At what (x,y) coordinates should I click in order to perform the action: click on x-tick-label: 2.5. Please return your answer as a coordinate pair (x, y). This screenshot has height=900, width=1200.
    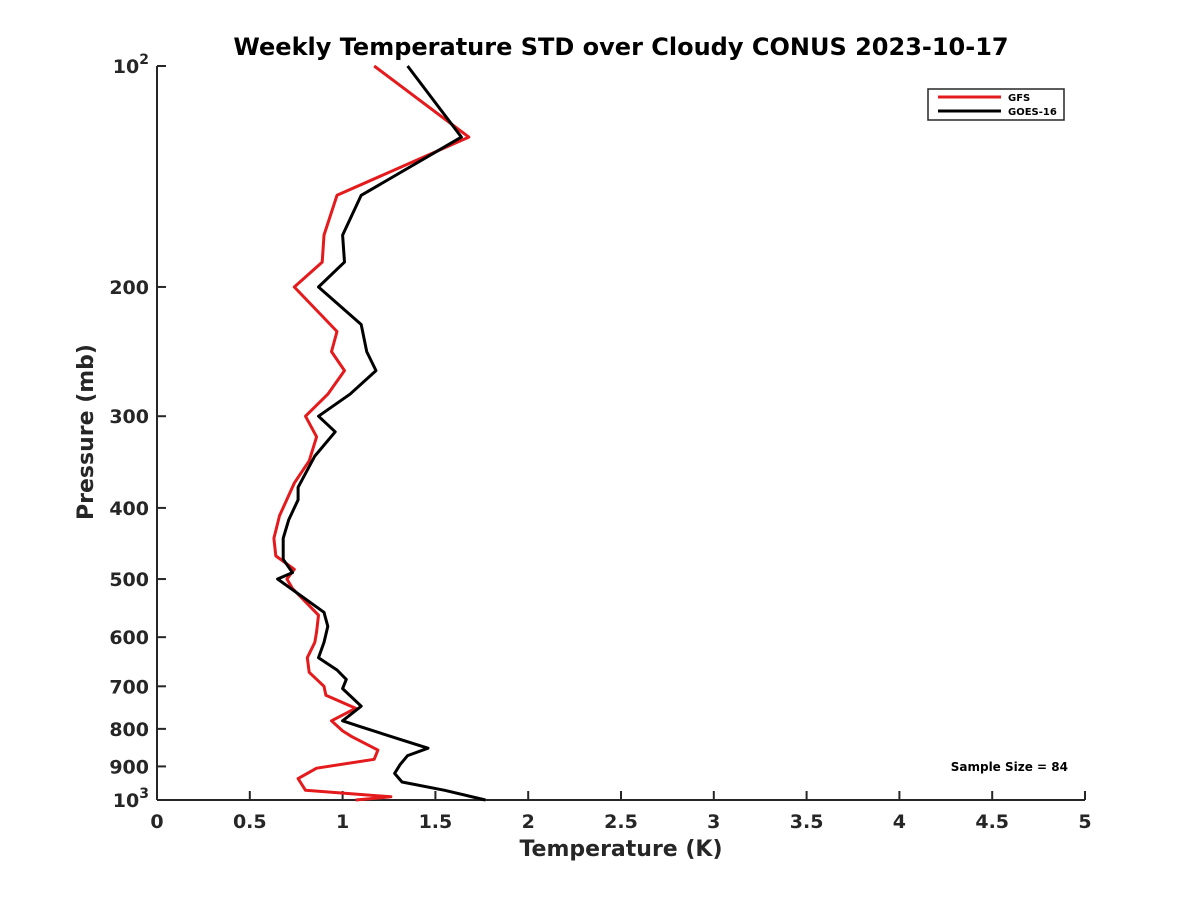
    Looking at the image, I should click on (621, 822).